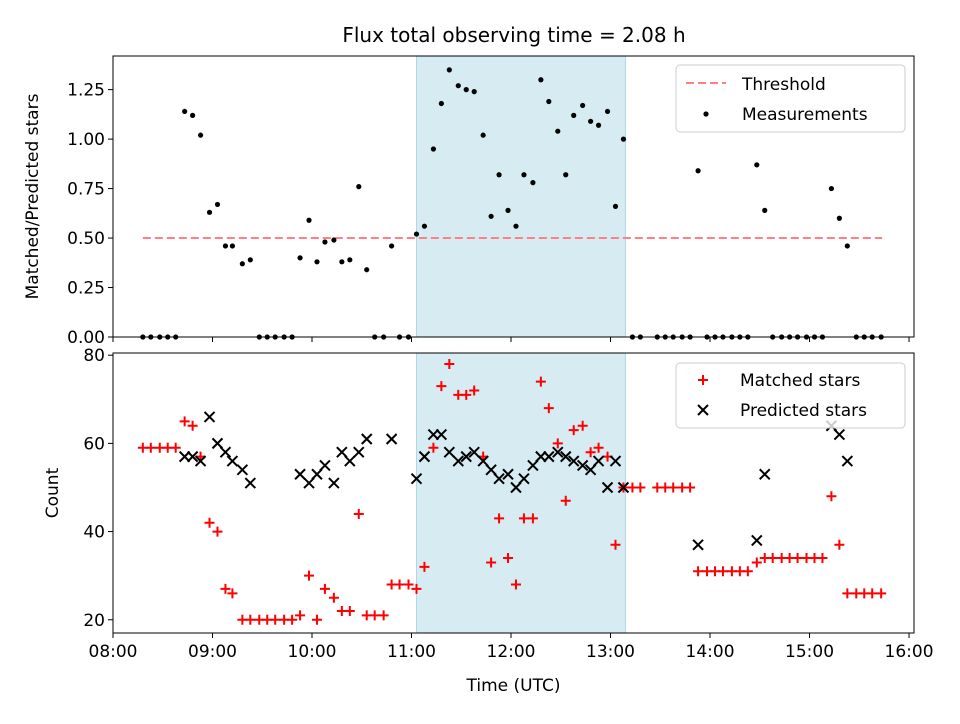 The height and width of the screenshot is (724, 960). I want to click on legend-threshold-label: Threshold, so click(783, 85).